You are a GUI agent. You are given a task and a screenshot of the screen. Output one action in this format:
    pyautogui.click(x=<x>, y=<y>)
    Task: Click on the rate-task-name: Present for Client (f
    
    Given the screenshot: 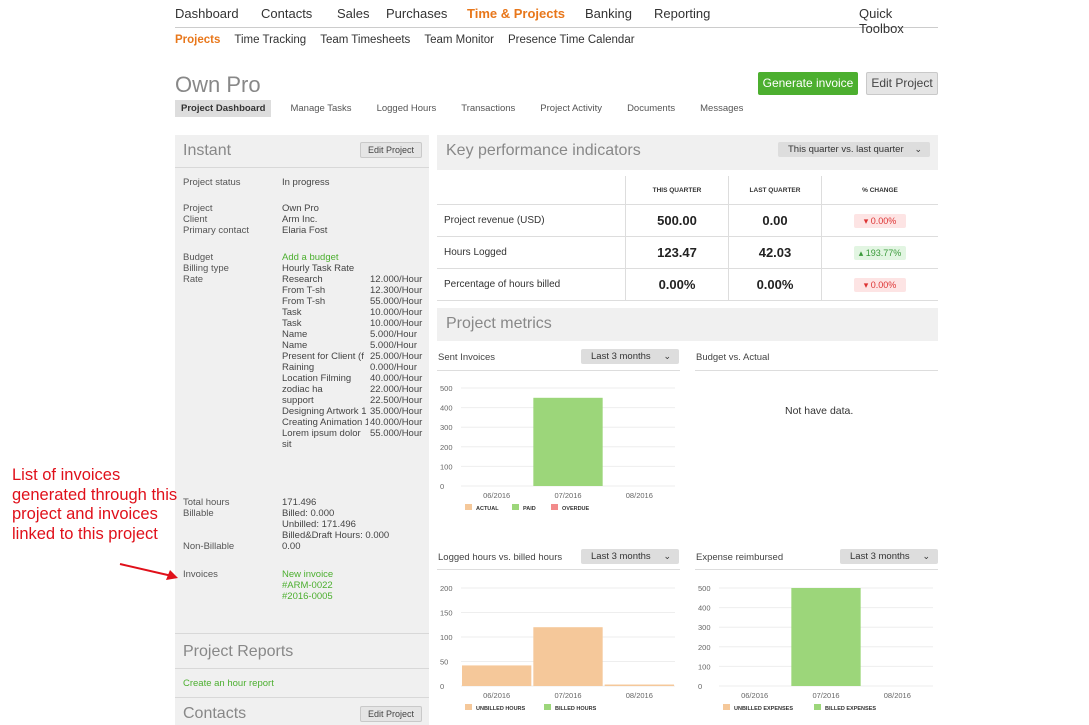 What is the action you would take?
    pyautogui.click(x=323, y=356)
    